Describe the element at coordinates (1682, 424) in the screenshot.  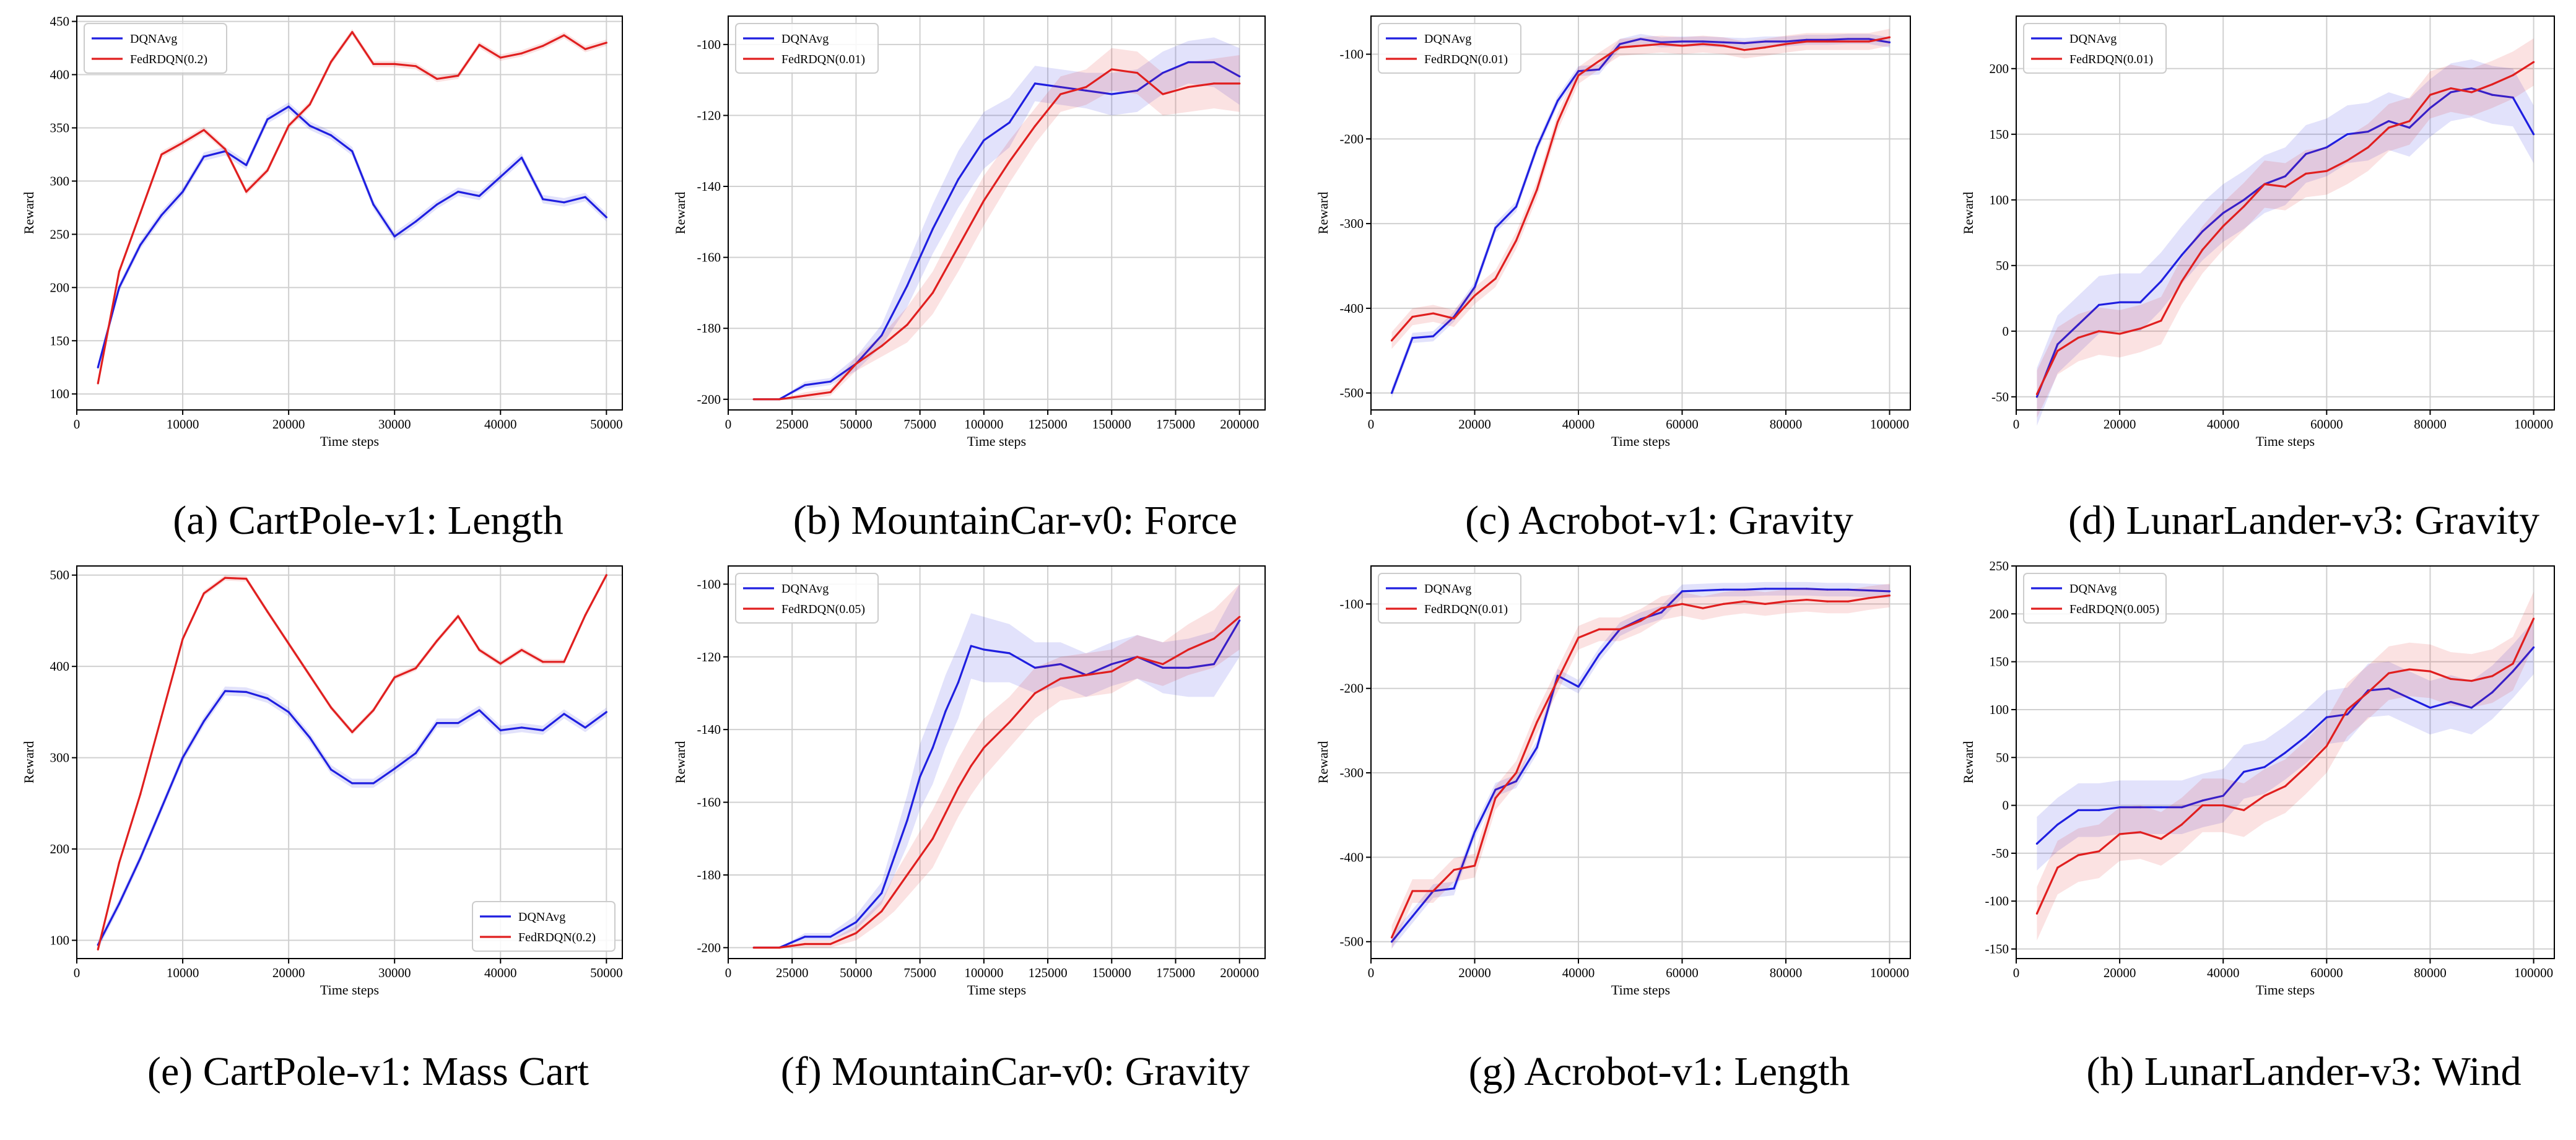
I see `x-tick-label: 60000` at that location.